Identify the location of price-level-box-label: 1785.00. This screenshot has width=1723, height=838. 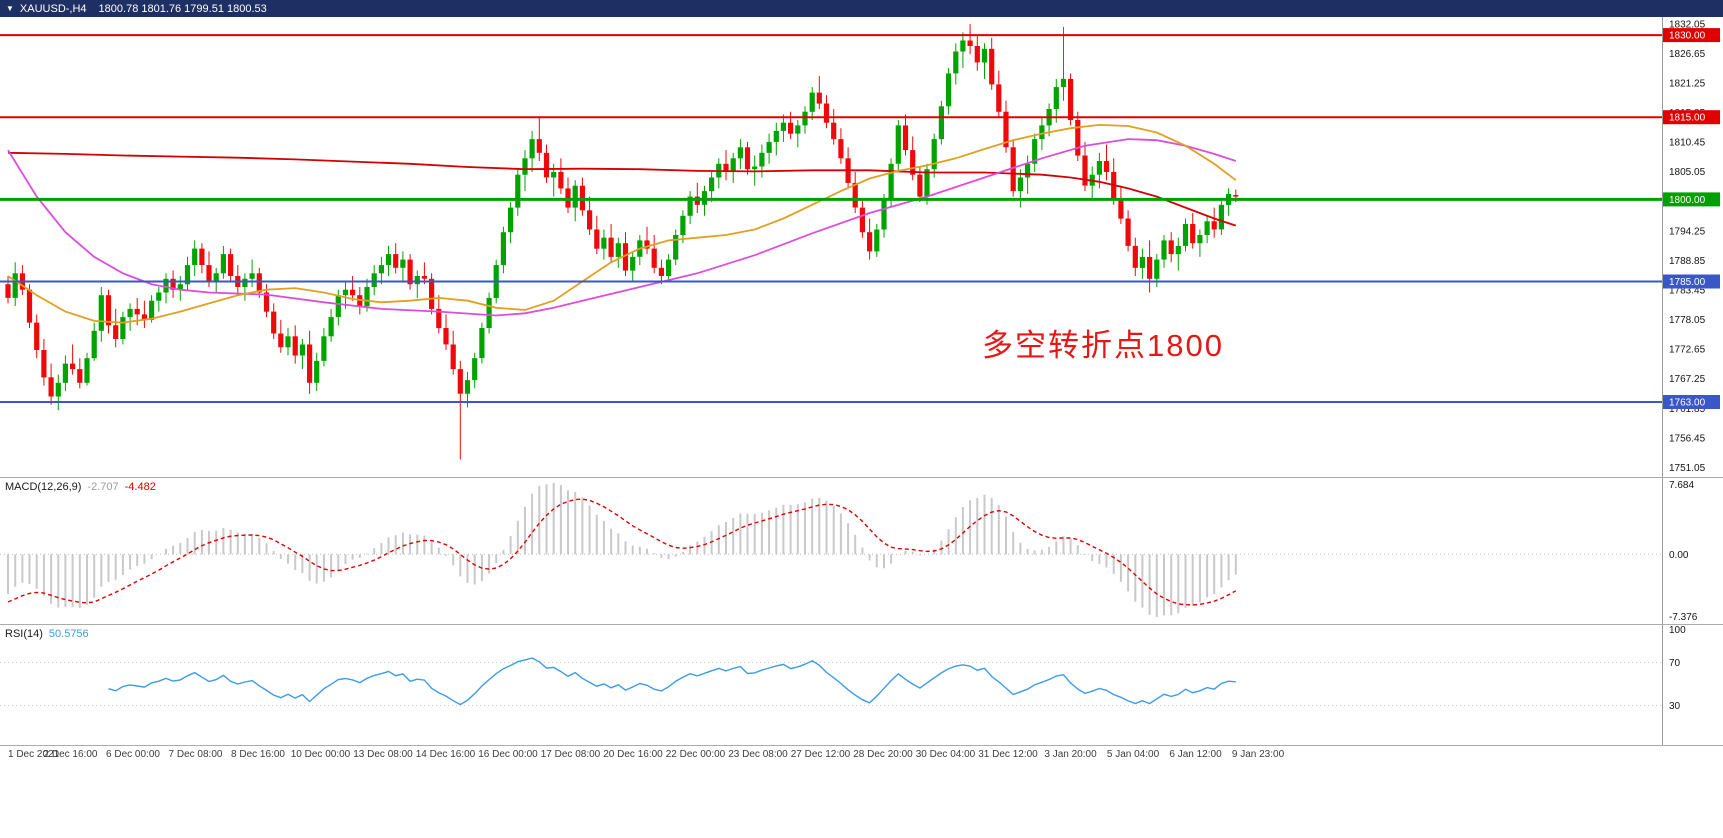
(1687, 282).